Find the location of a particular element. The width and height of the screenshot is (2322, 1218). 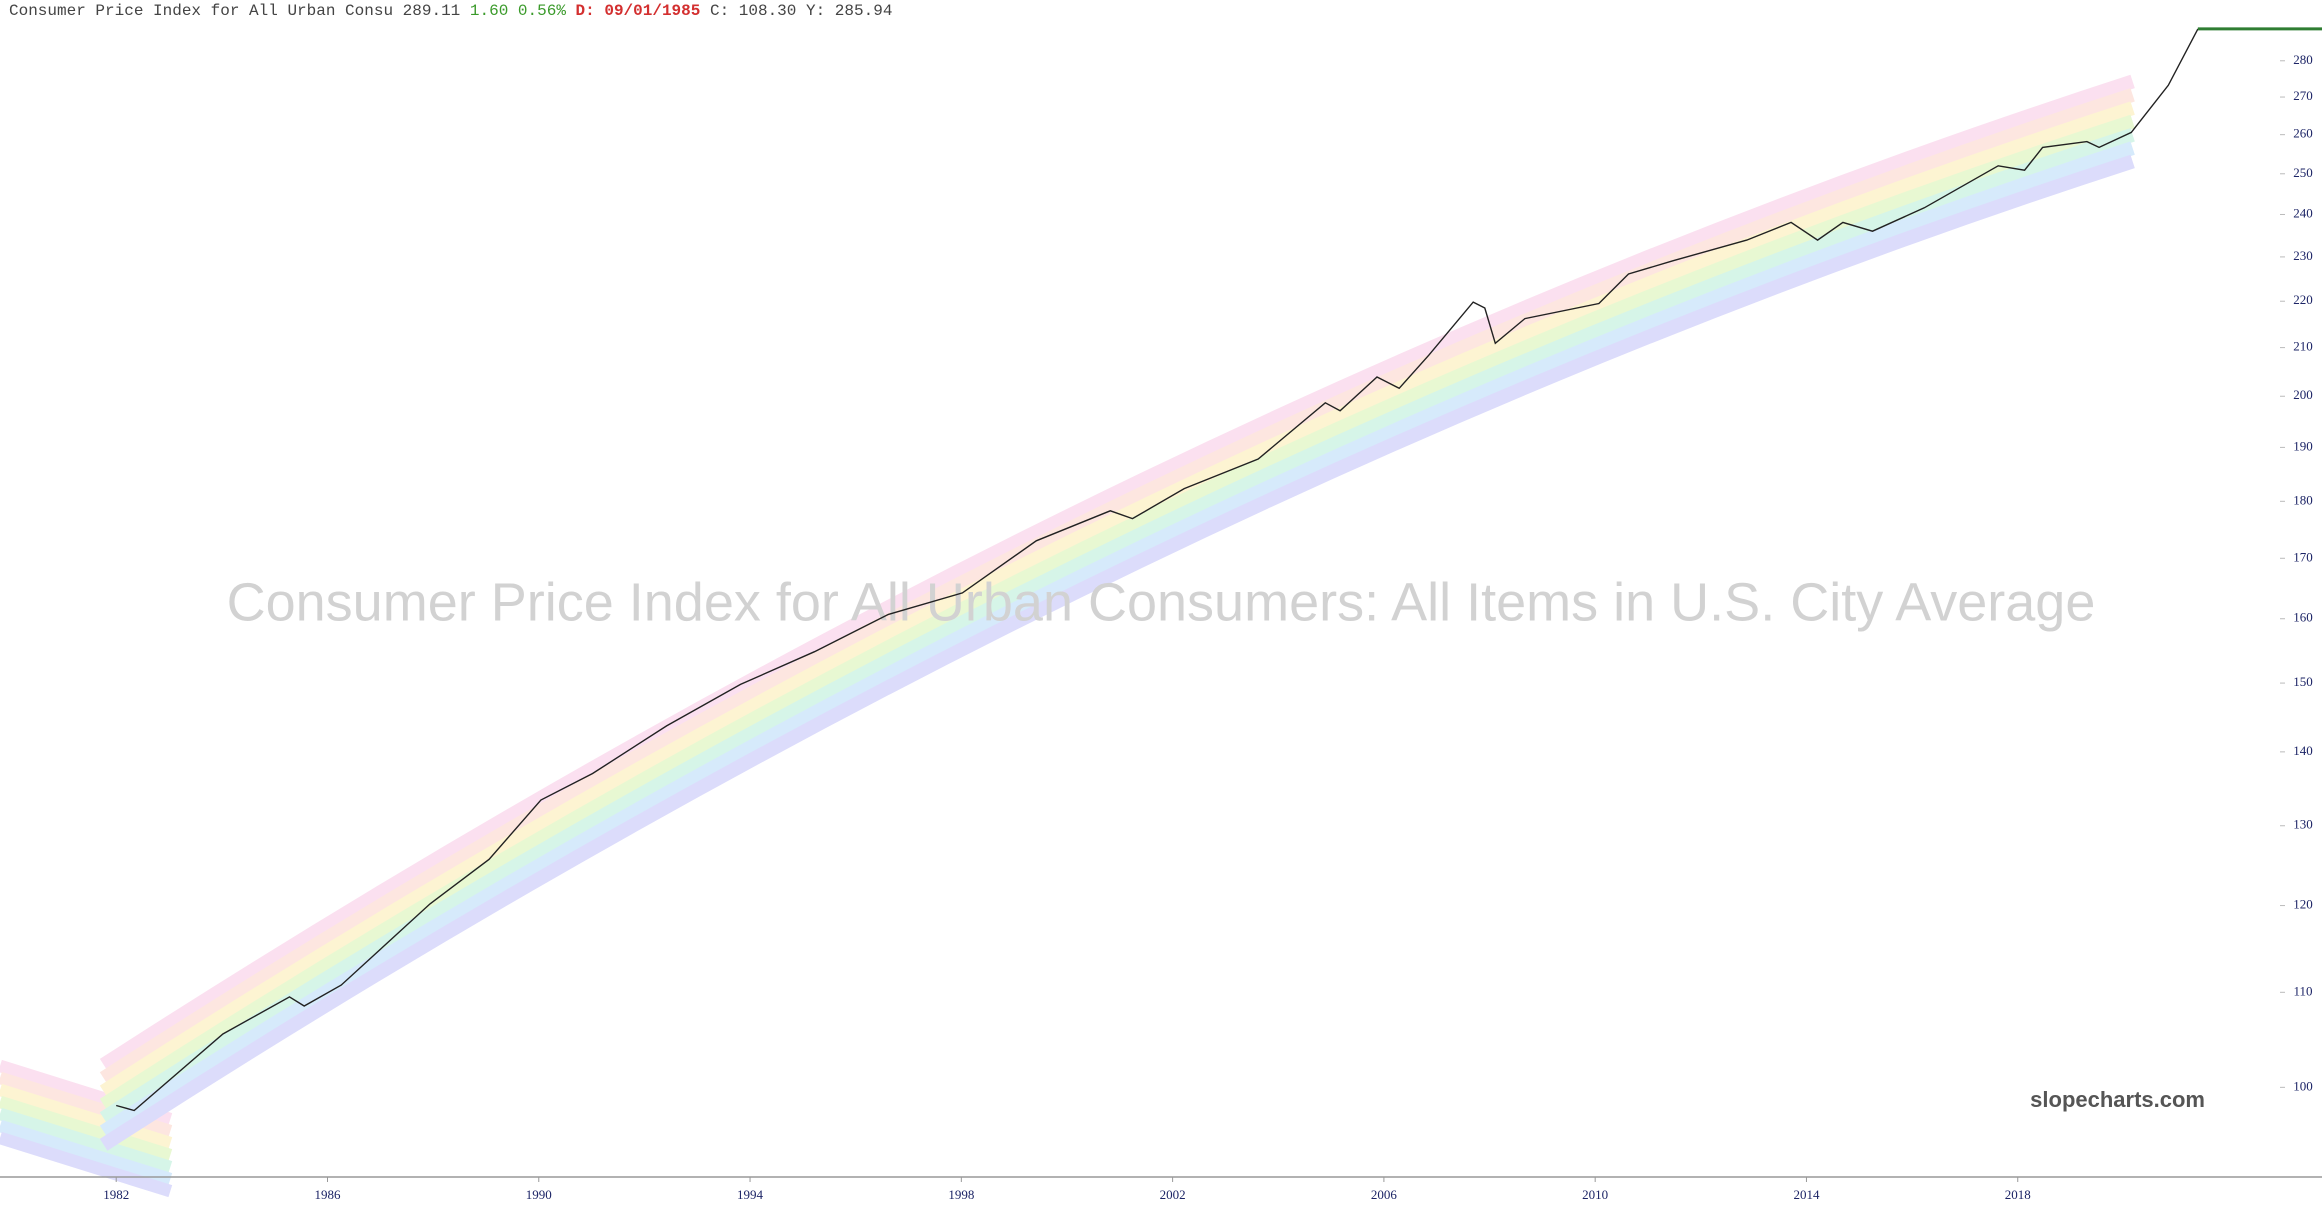

y-tick-label: 220 is located at coordinates (2303, 299).